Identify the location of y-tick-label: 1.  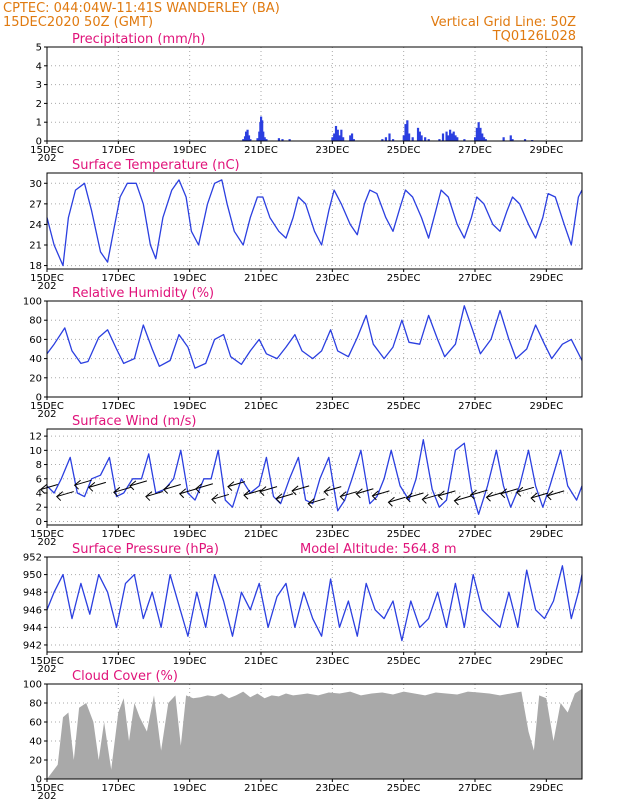
(39, 123).